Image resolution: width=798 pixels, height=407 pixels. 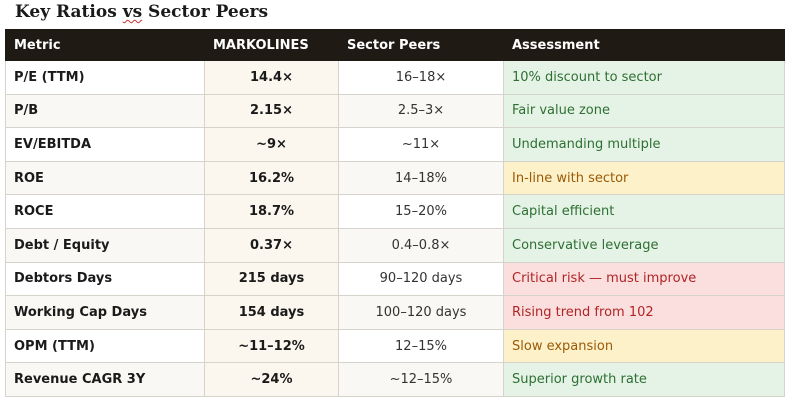 I want to click on column-header-metric: Metric, so click(x=105, y=45).